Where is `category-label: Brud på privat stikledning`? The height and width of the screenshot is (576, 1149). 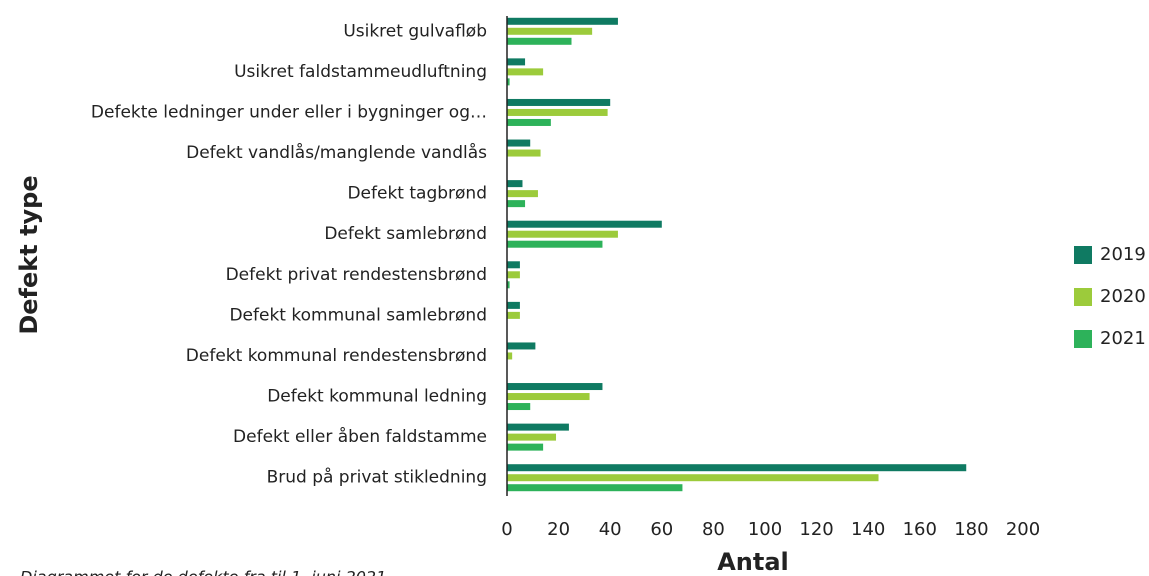 category-label: Brud på privat stikledning is located at coordinates (377, 477).